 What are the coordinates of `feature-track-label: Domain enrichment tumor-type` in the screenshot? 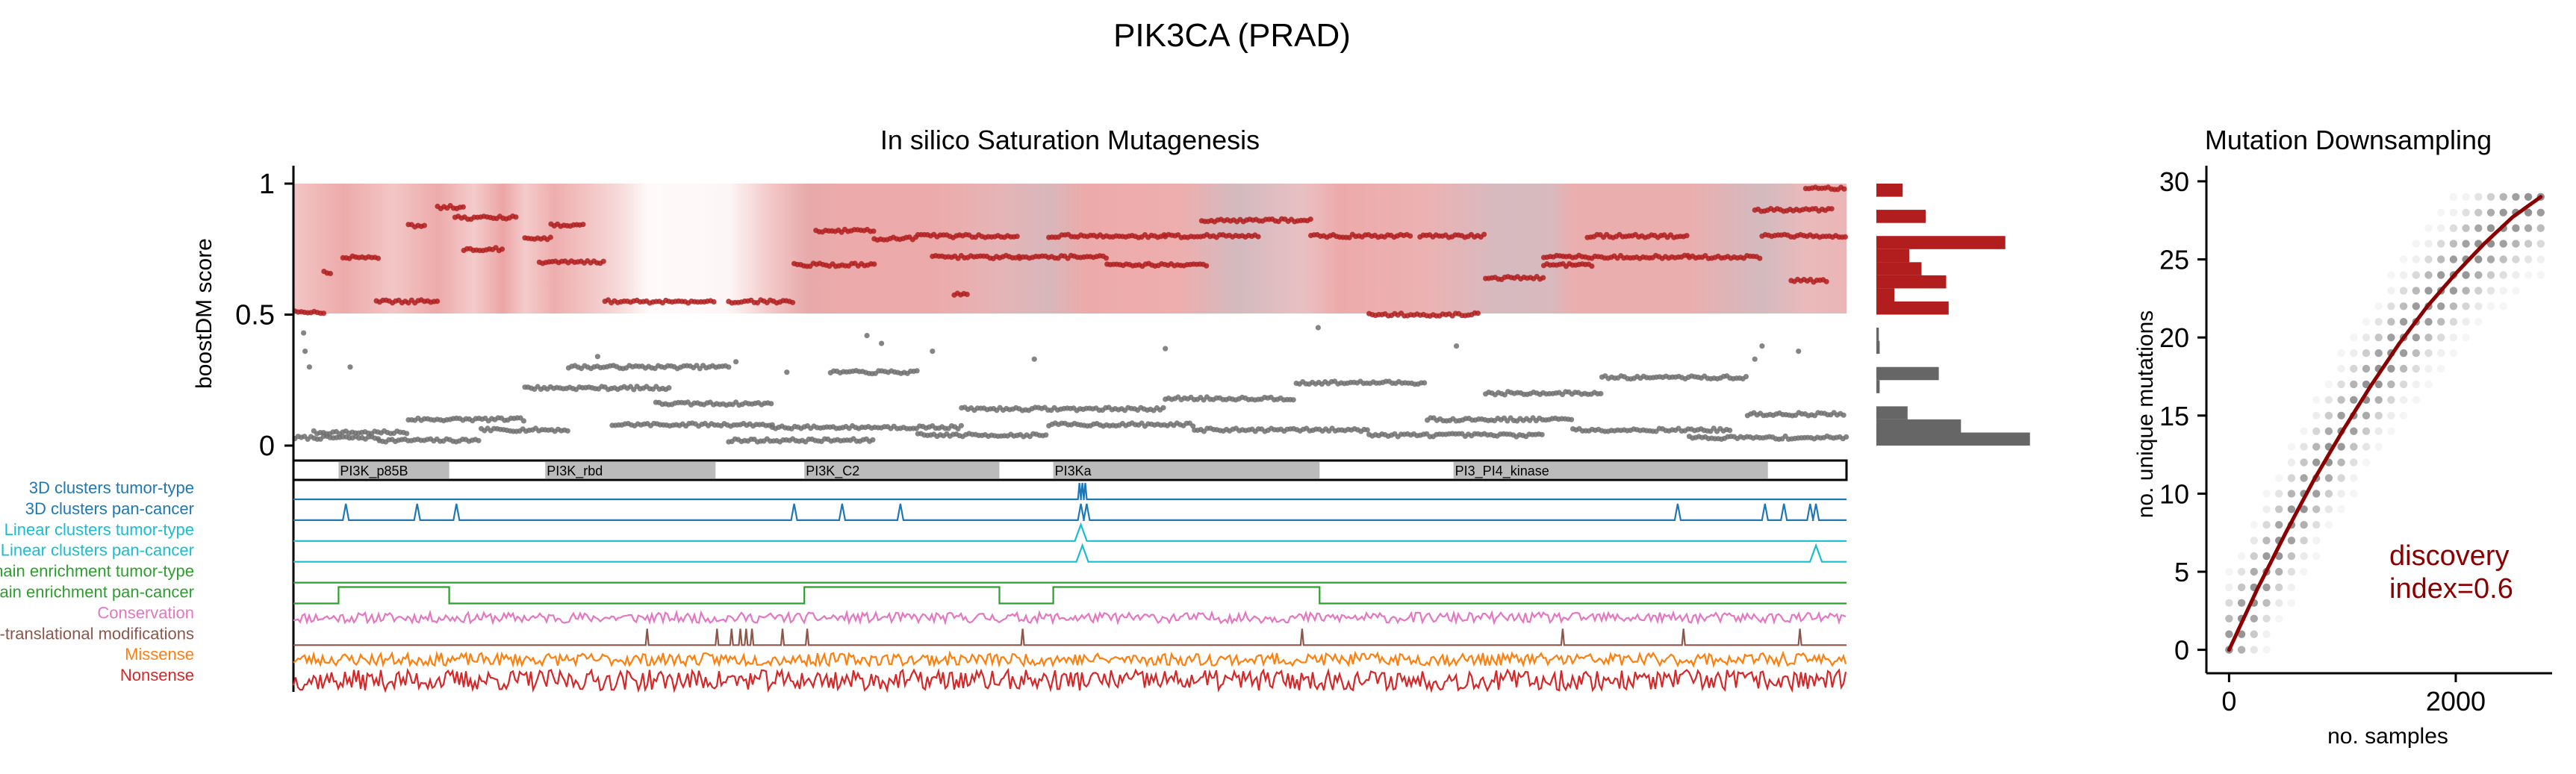 It's located at (97, 571).